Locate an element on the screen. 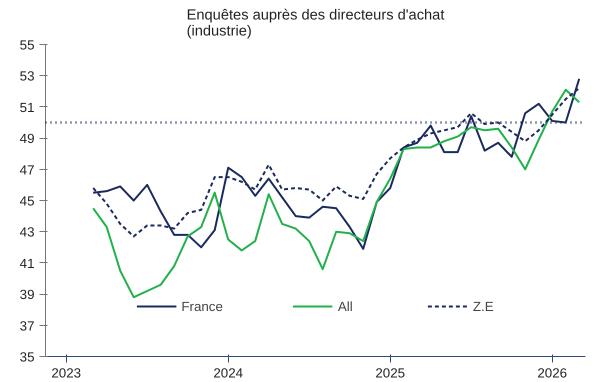 The height and width of the screenshot is (382, 602). x-tick-label: 2026 is located at coordinates (552, 373).